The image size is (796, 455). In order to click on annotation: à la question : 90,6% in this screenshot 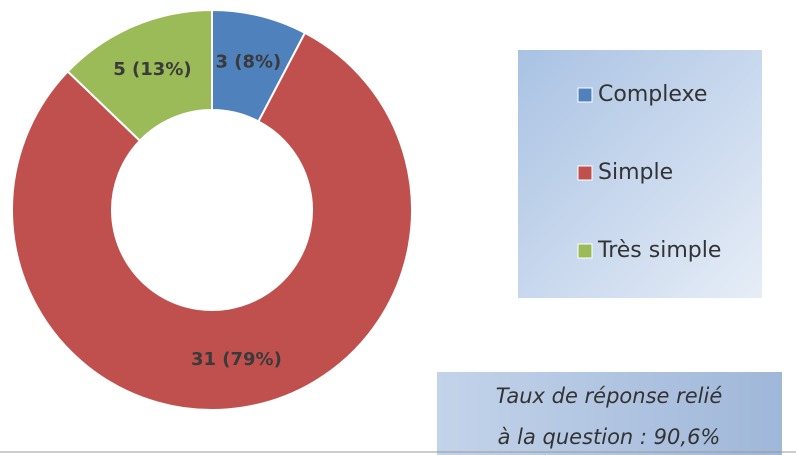, I will do `click(609, 437)`.